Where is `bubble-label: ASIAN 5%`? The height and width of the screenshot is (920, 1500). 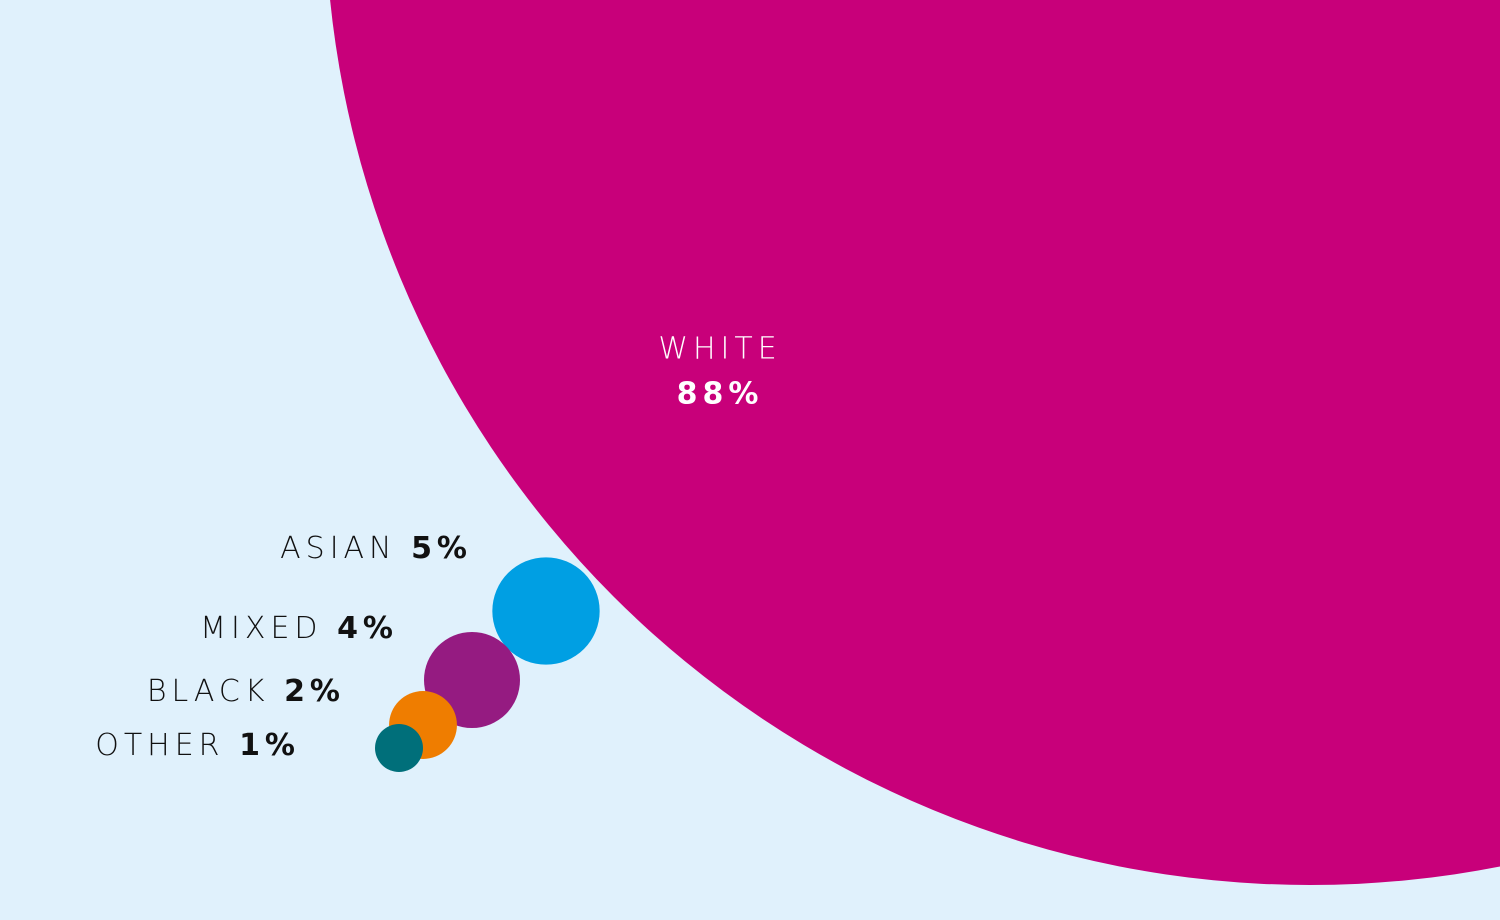 bubble-label: ASIAN 5% is located at coordinates (376, 548).